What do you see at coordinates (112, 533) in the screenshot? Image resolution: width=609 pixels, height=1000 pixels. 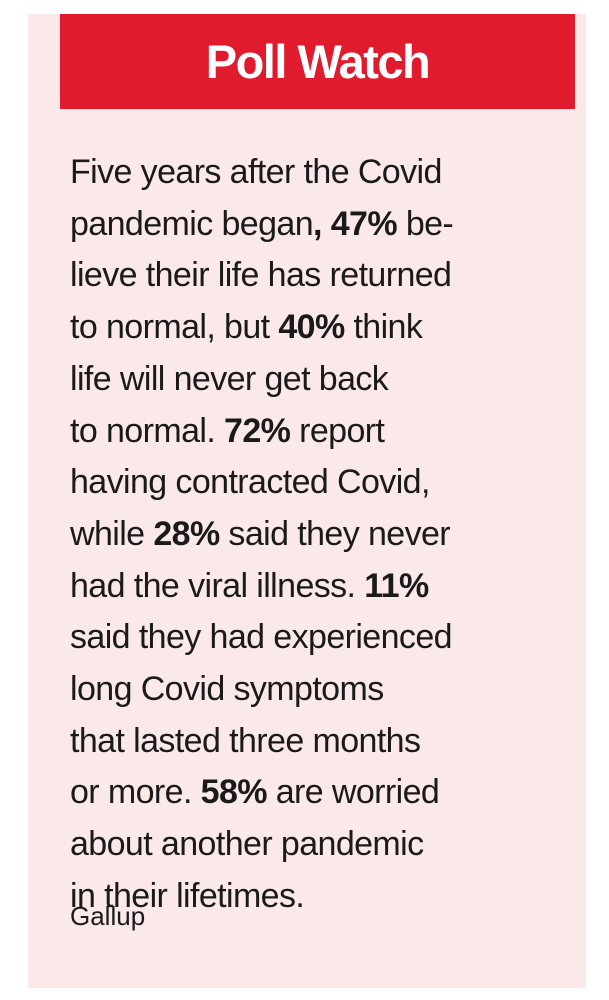 I see `text-run: while` at bounding box center [112, 533].